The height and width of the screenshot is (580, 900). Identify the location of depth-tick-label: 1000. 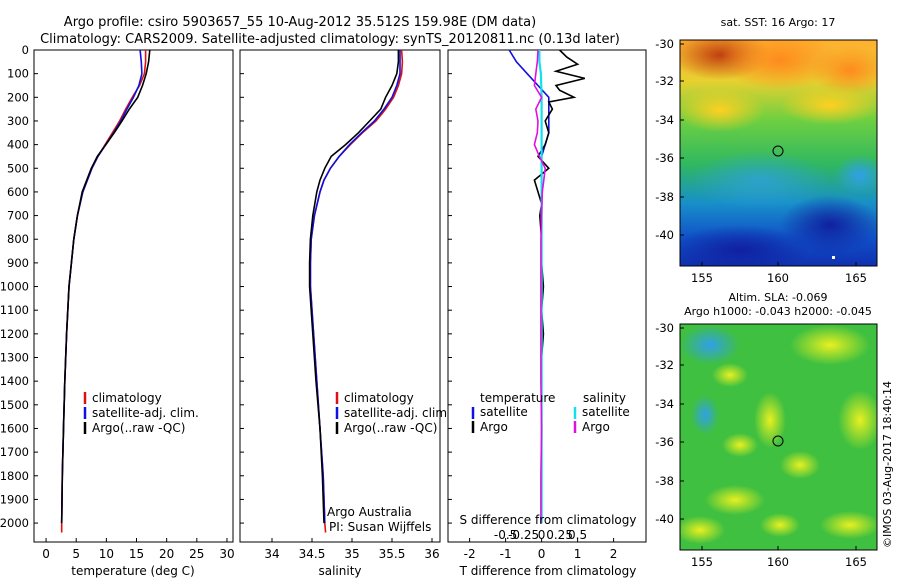
(14, 287).